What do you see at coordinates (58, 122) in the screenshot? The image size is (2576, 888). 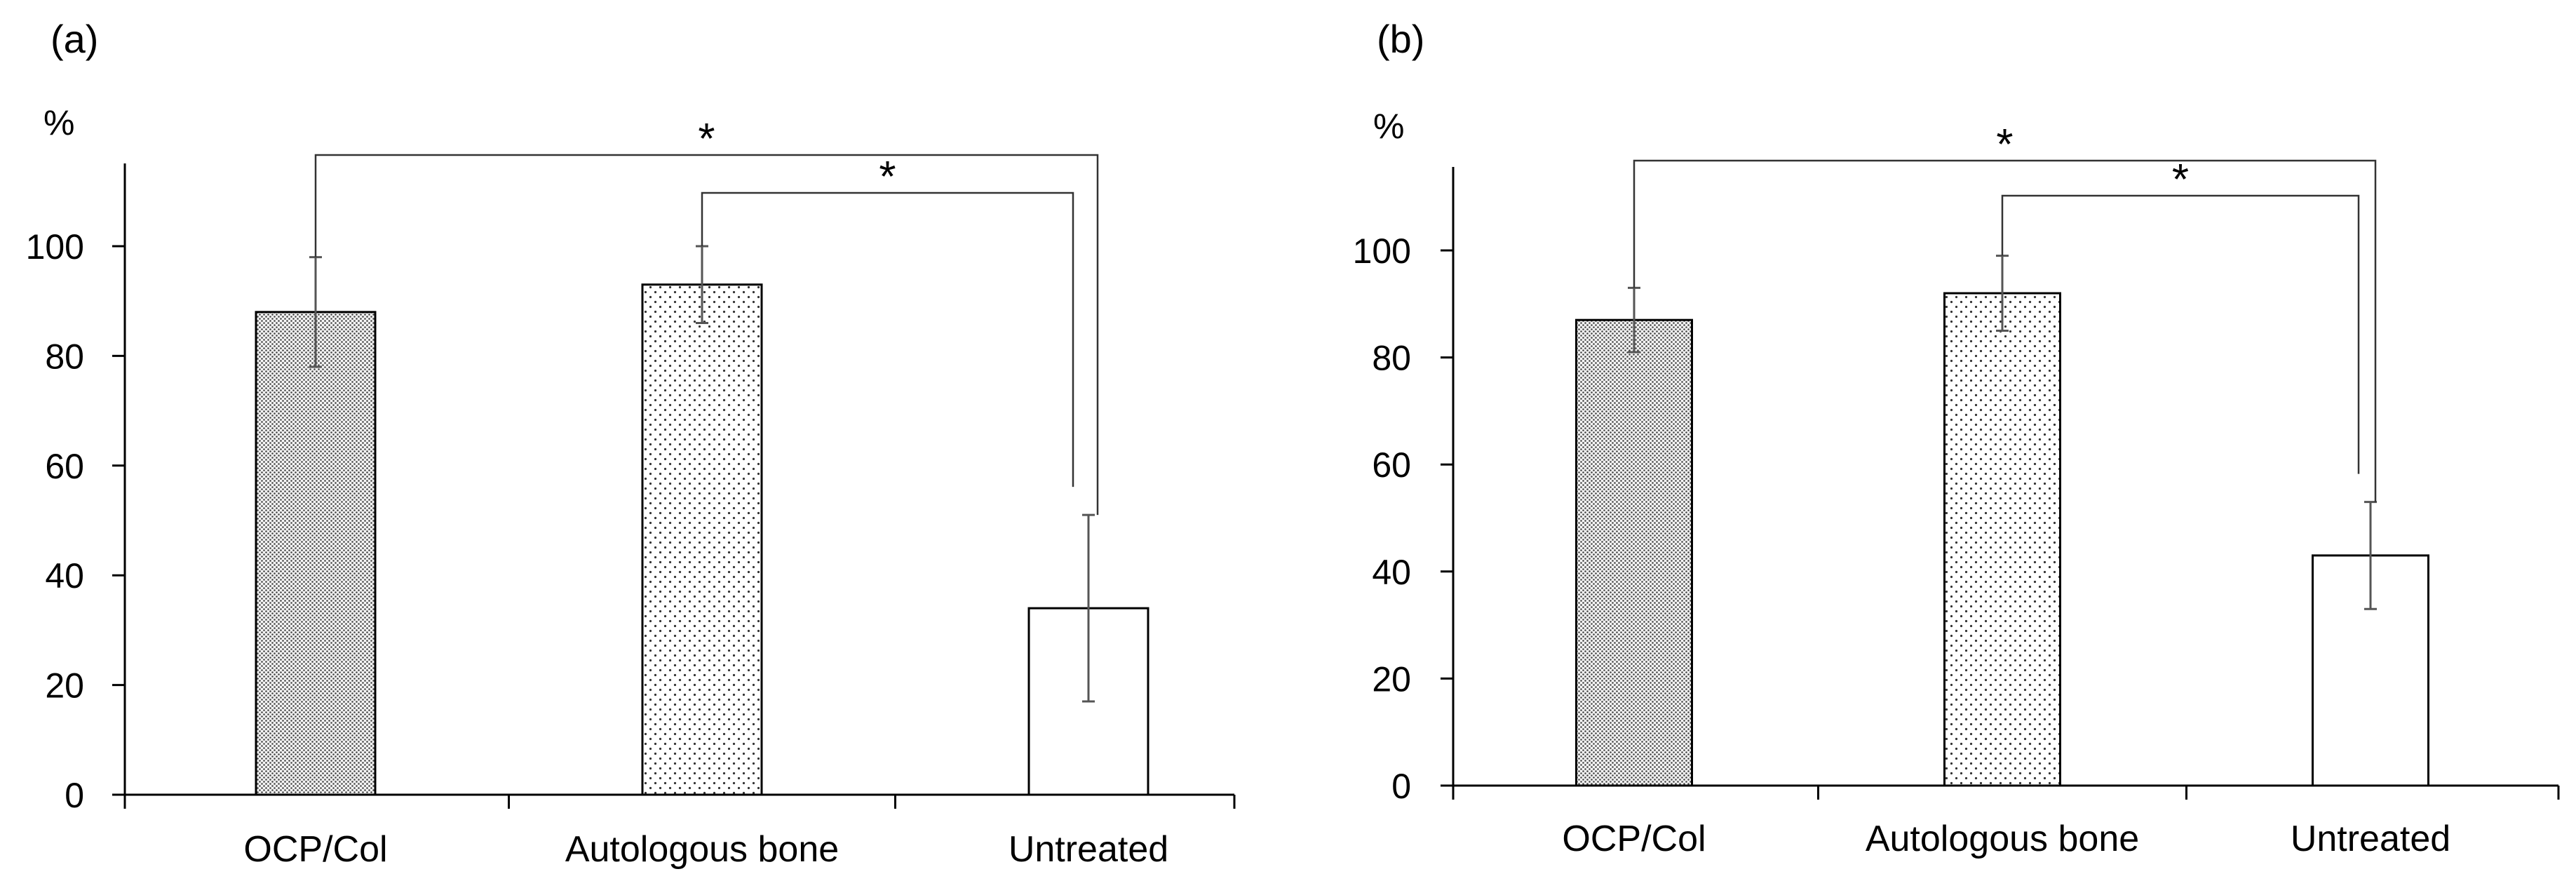 I see `y-axis-unit-label-a: %` at bounding box center [58, 122].